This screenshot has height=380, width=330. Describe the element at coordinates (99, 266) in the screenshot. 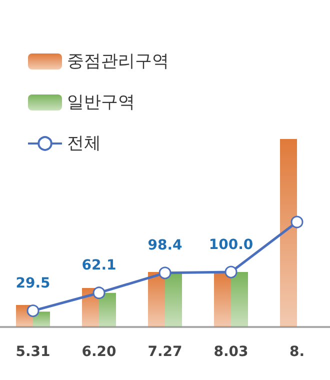

I see `data-label: 62.1` at that location.